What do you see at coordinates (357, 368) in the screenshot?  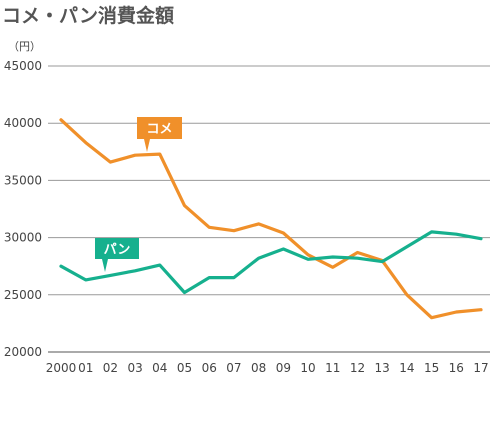 I see `x-tick-label: 12` at bounding box center [357, 368].